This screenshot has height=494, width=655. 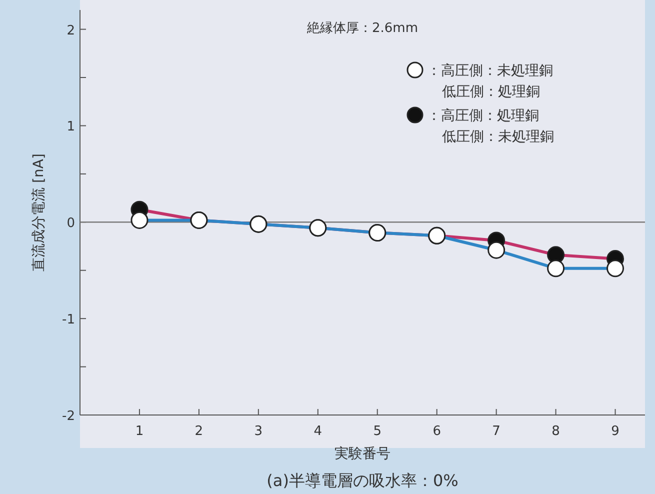 I want to click on y-tick-label: 1, so click(x=70, y=127).